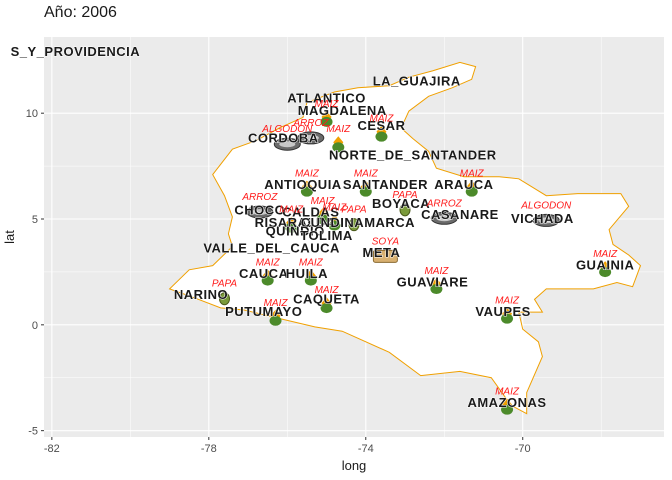 The image size is (672, 480). Describe the element at coordinates (80, 12) in the screenshot. I see `map-title: Año: 2006` at that location.